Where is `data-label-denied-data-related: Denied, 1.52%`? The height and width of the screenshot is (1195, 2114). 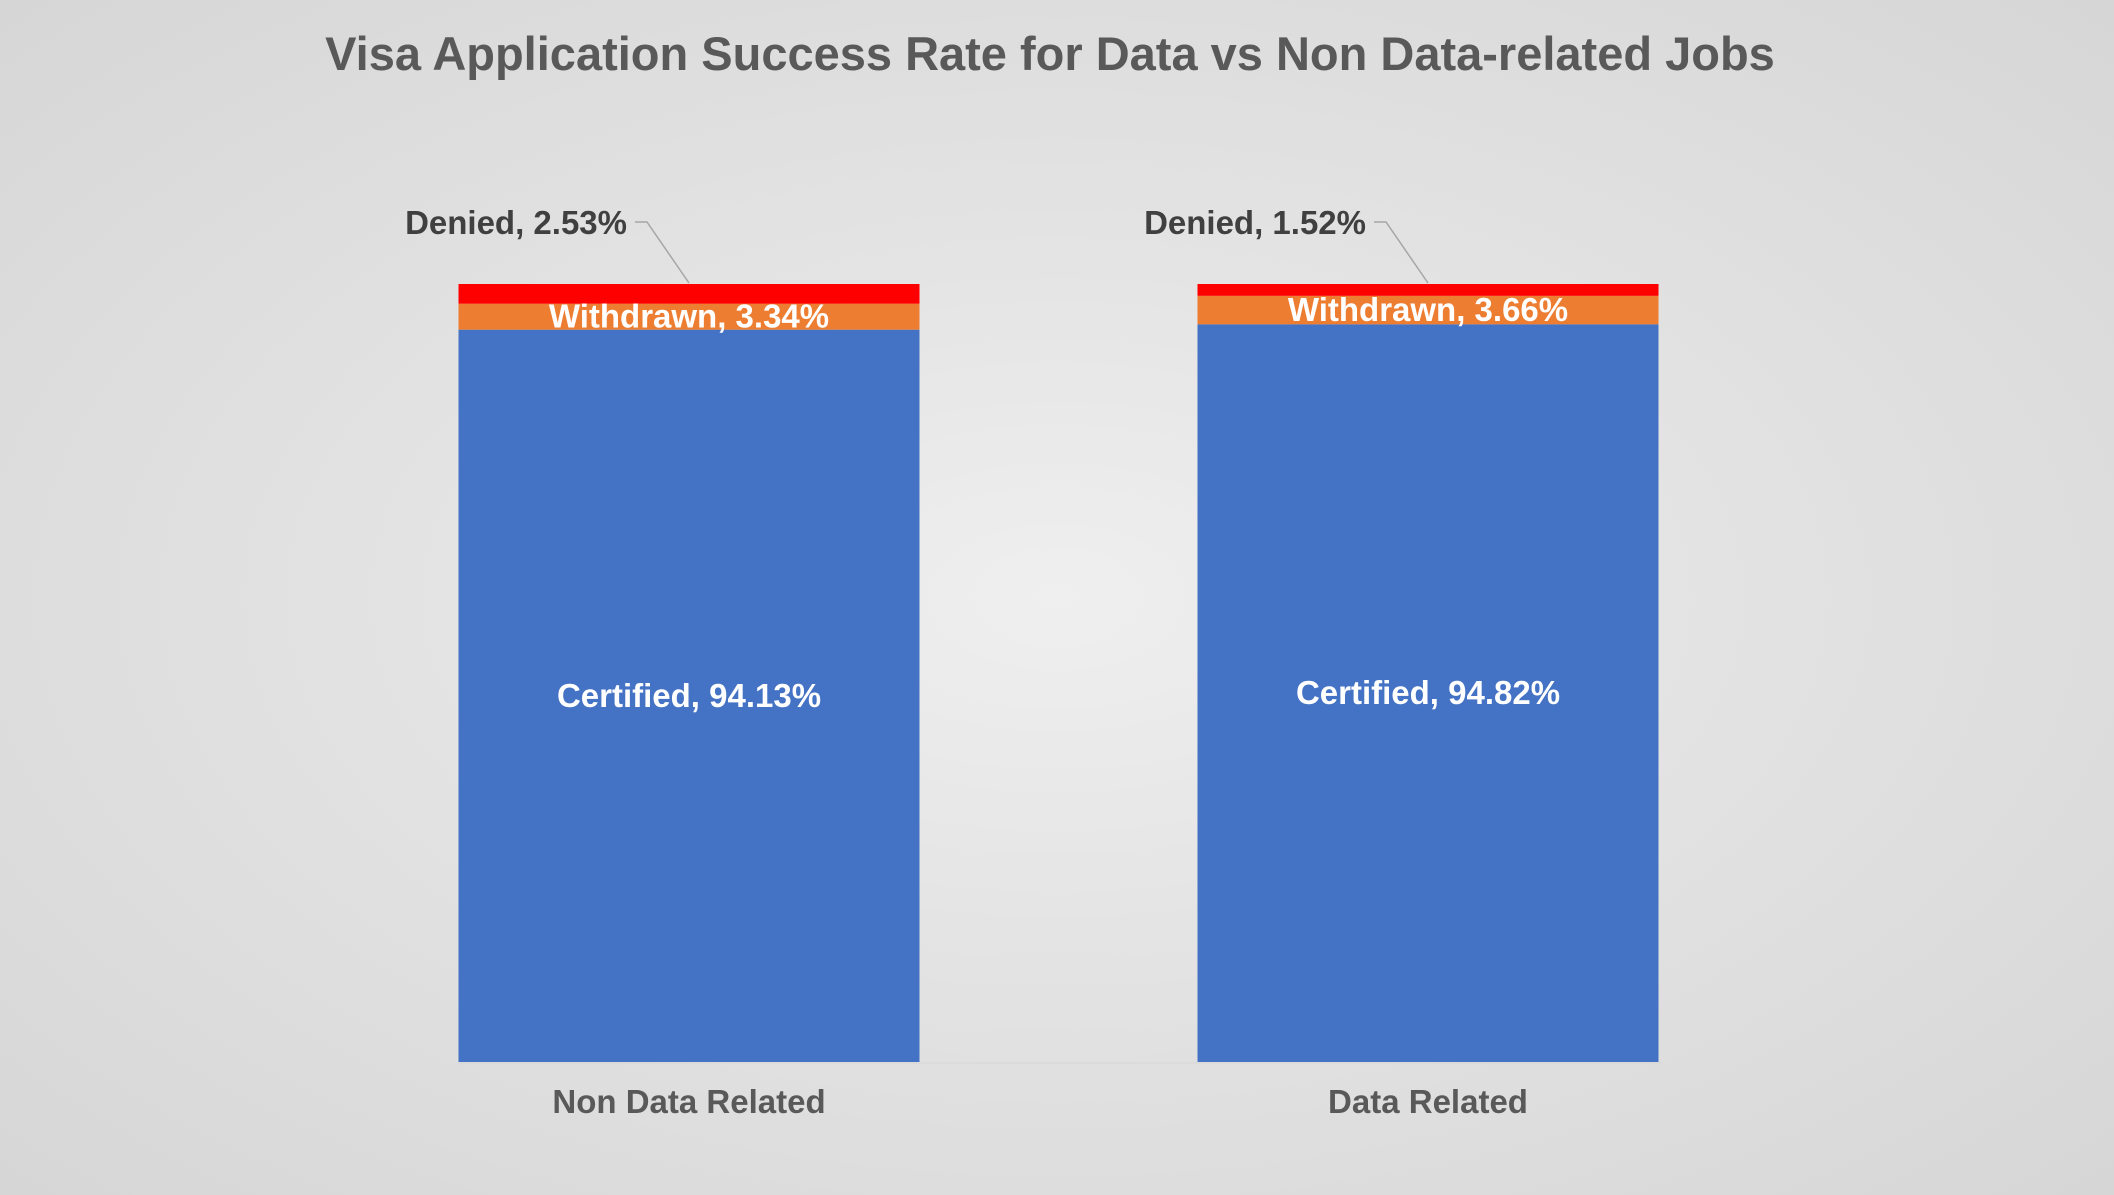 data-label-denied-data-related: Denied, 1.52% is located at coordinates (1255, 222).